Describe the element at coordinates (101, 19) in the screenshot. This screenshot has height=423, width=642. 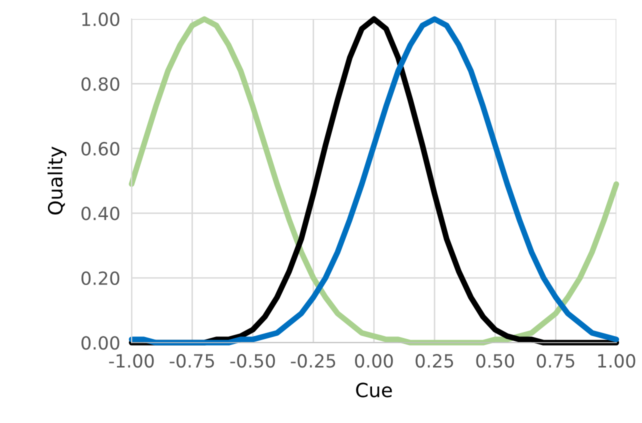
I see `y-tick-label: 1.00` at that location.